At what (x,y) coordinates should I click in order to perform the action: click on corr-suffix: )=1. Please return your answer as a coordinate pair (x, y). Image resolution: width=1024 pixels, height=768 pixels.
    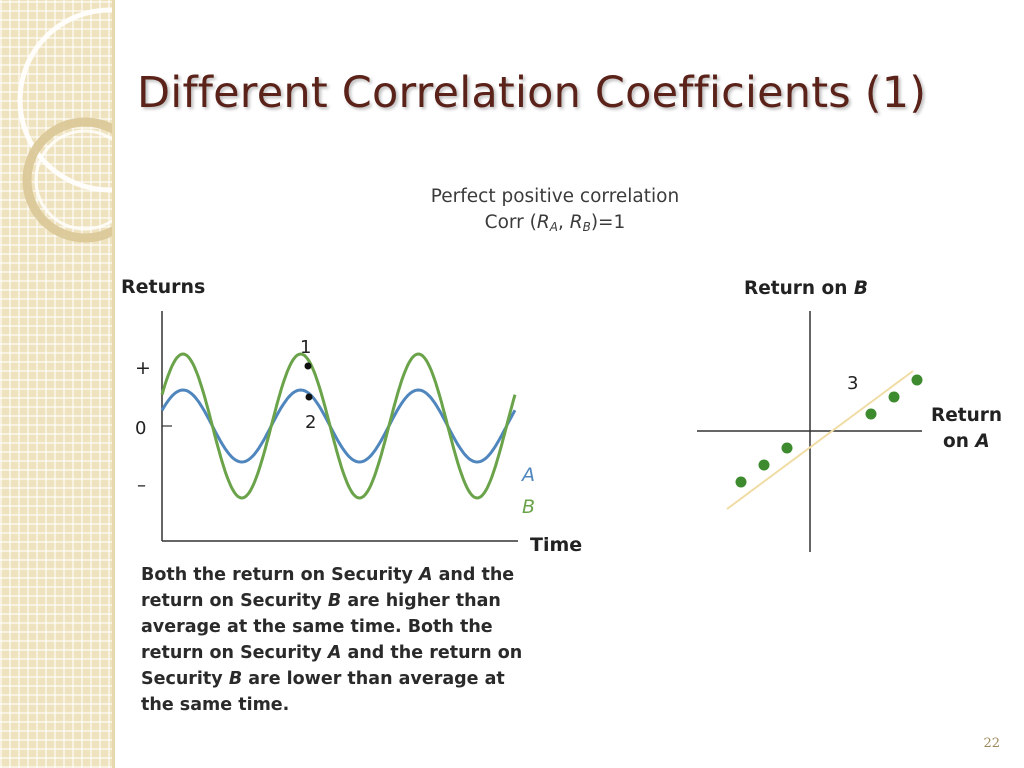
    Looking at the image, I should click on (608, 222).